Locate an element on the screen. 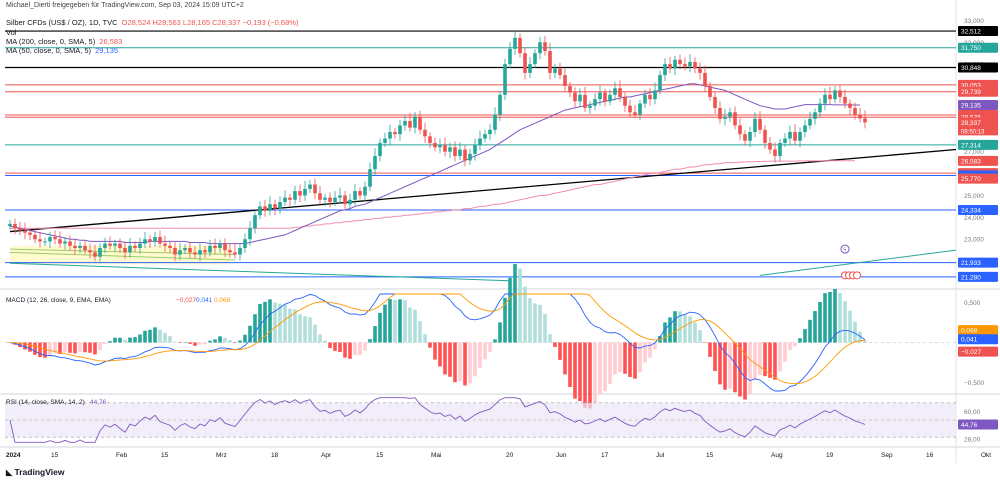 The height and width of the screenshot is (486, 1000). macd-badge-bg is located at coordinates (978, 339).